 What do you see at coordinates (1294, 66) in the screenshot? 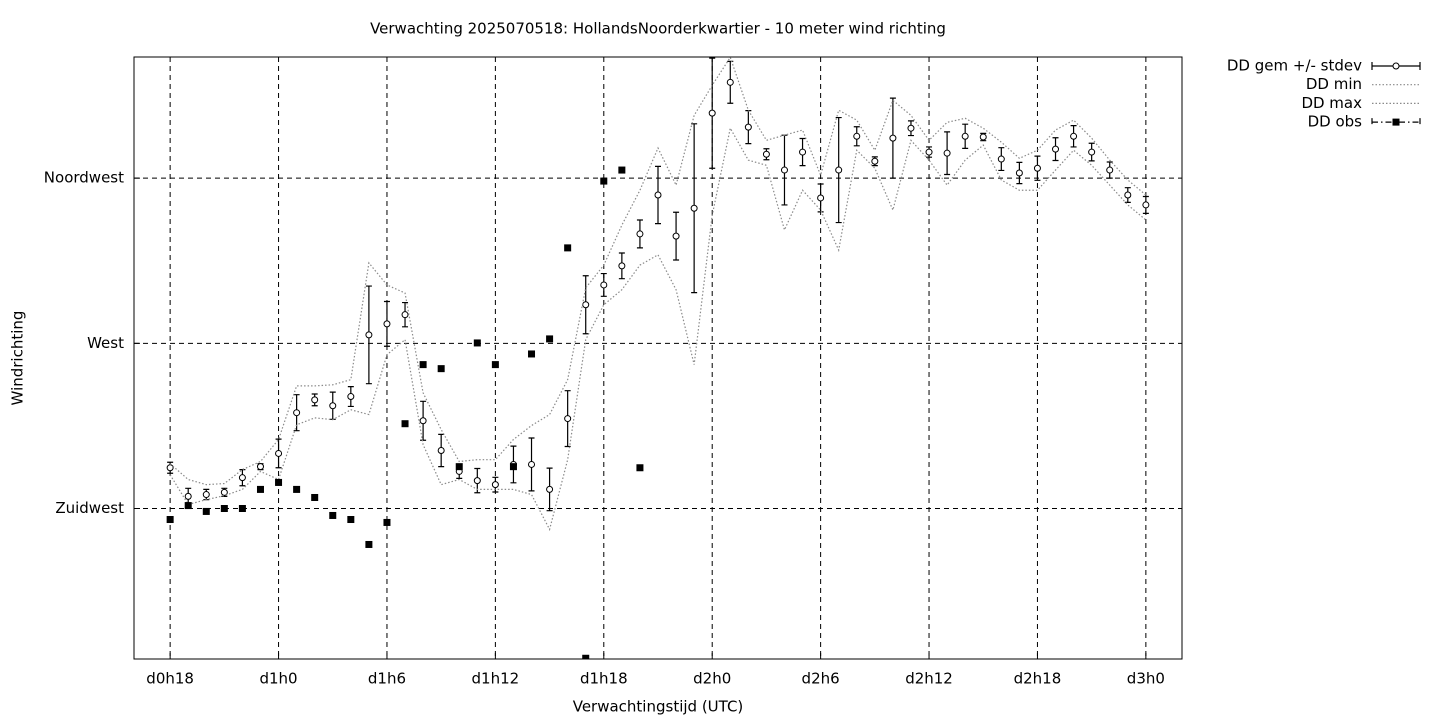
I see `legend-label: DD gem +/- stdev` at bounding box center [1294, 66].